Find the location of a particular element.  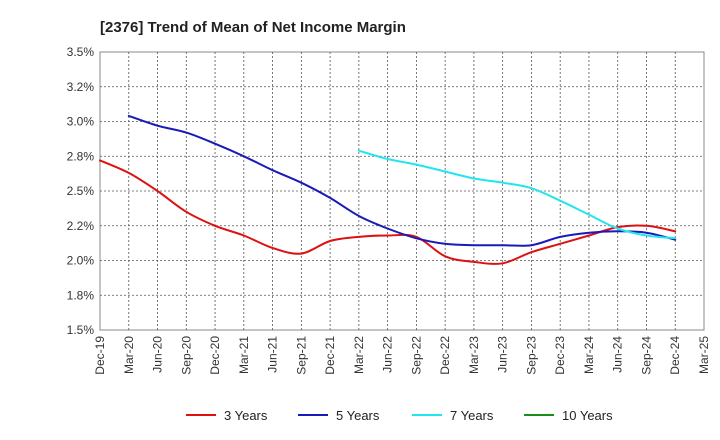

x-tick-label: Sep-24 is located at coordinates (646, 355).